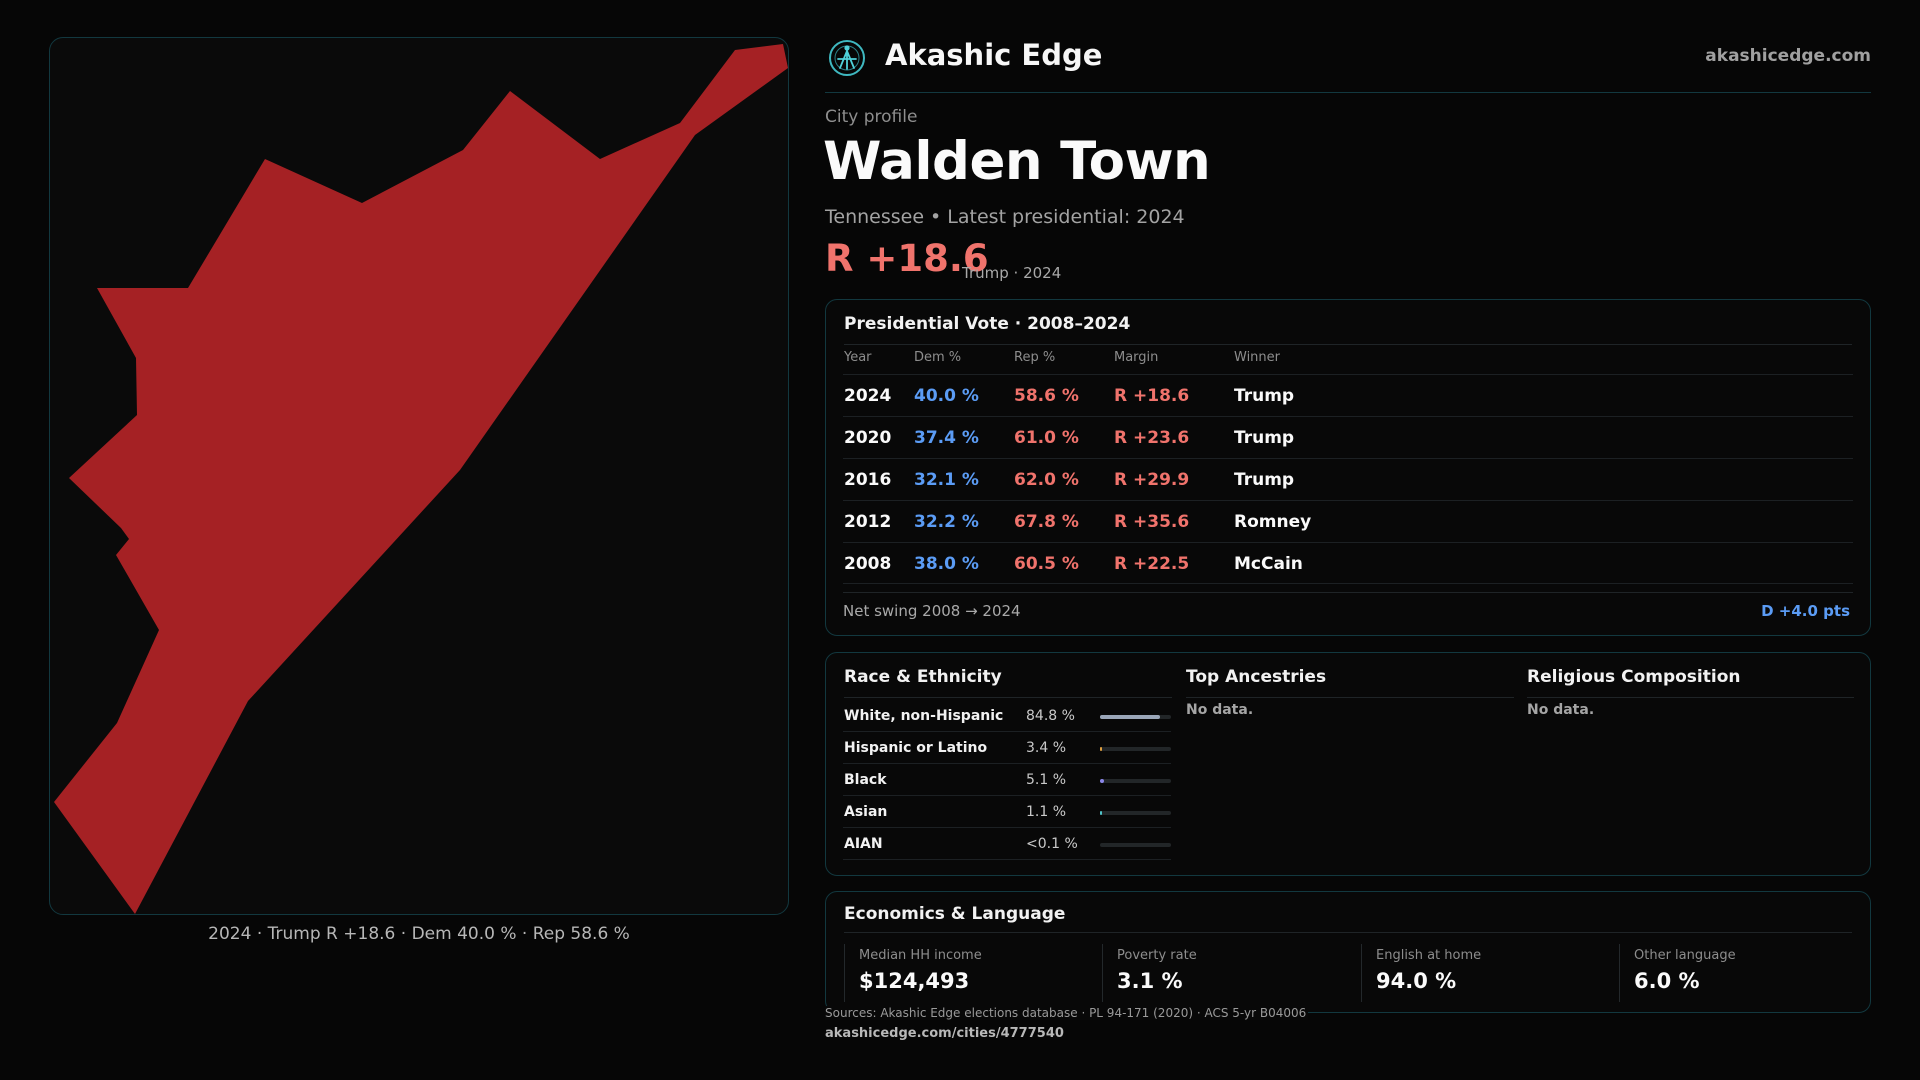 Image resolution: width=1920 pixels, height=1080 pixels. Describe the element at coordinates (865, 780) in the screenshot. I see `race-label: Black` at that location.